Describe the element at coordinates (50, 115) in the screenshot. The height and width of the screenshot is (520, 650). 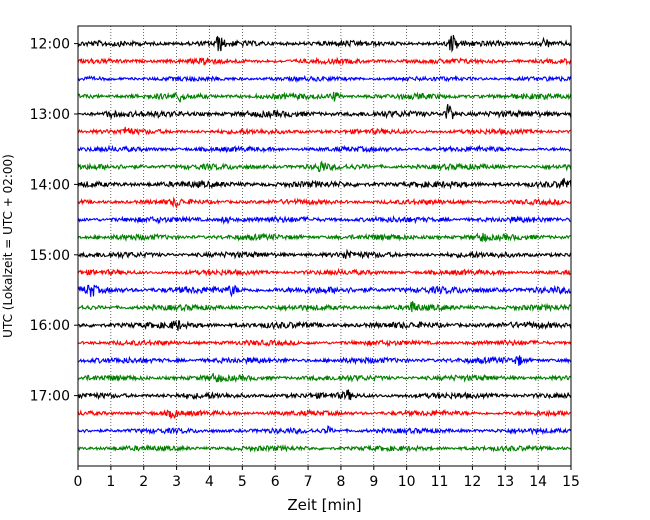
I see `y-tick-label-1: 13:00` at that location.